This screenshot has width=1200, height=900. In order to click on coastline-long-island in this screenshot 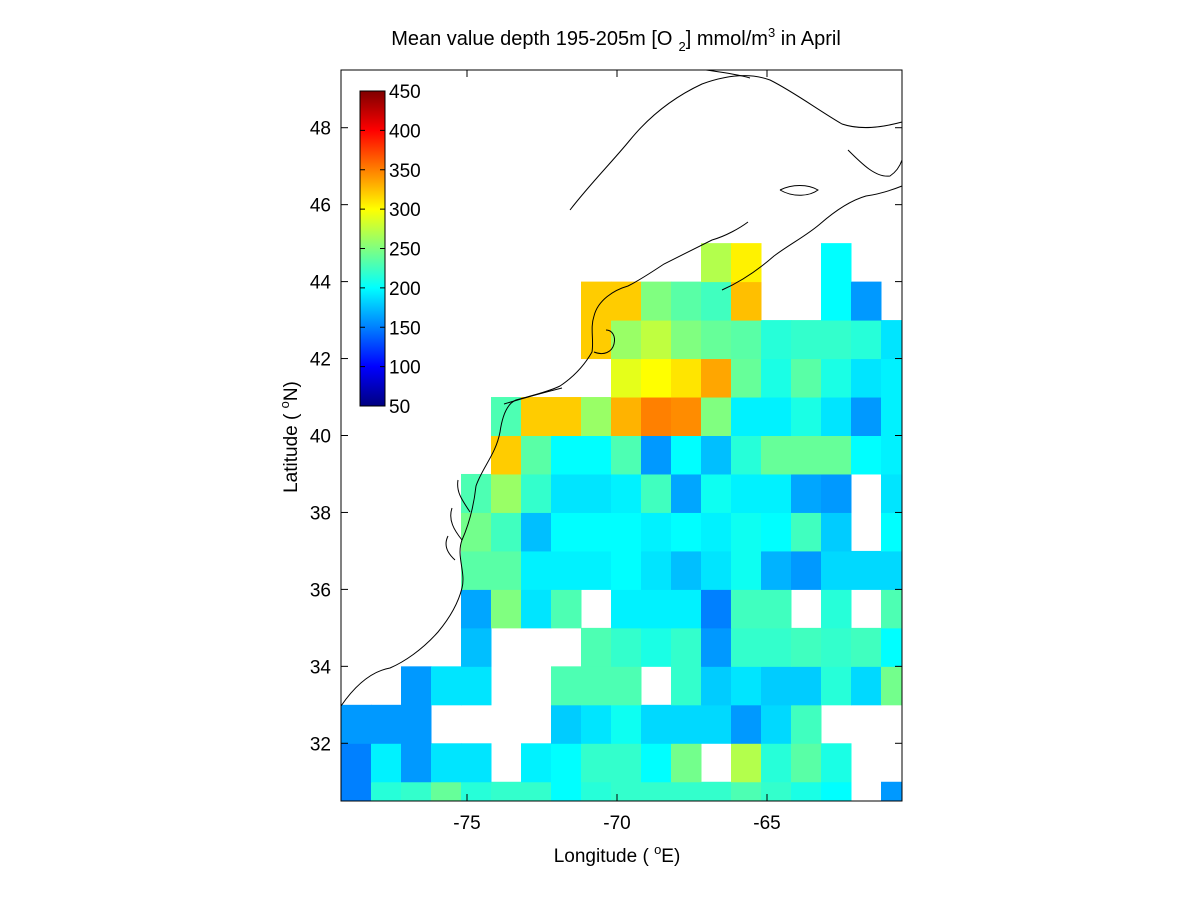, I will do `click(533, 396)`.